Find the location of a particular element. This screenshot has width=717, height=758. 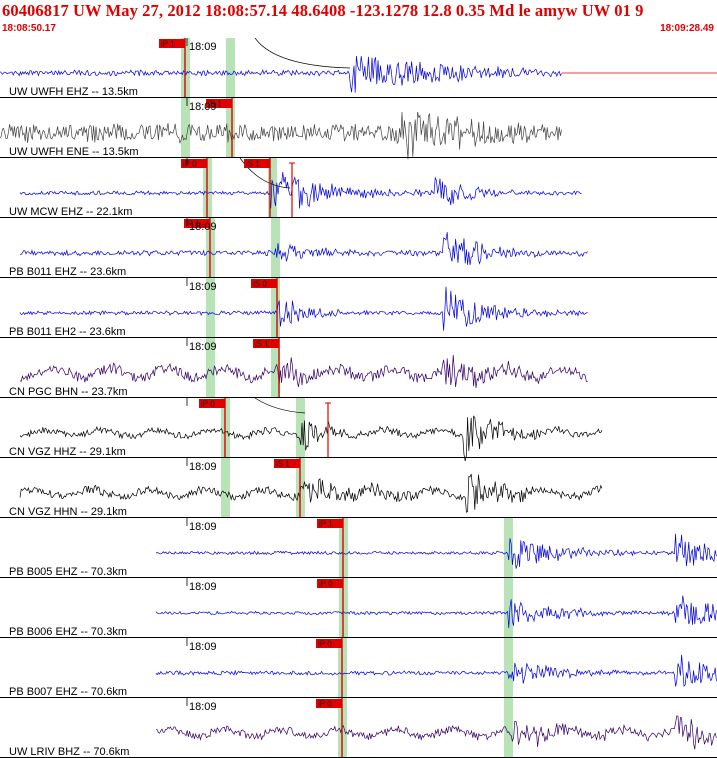

station-label: PB B011 EHZ -- 23.6km is located at coordinates (67, 272).